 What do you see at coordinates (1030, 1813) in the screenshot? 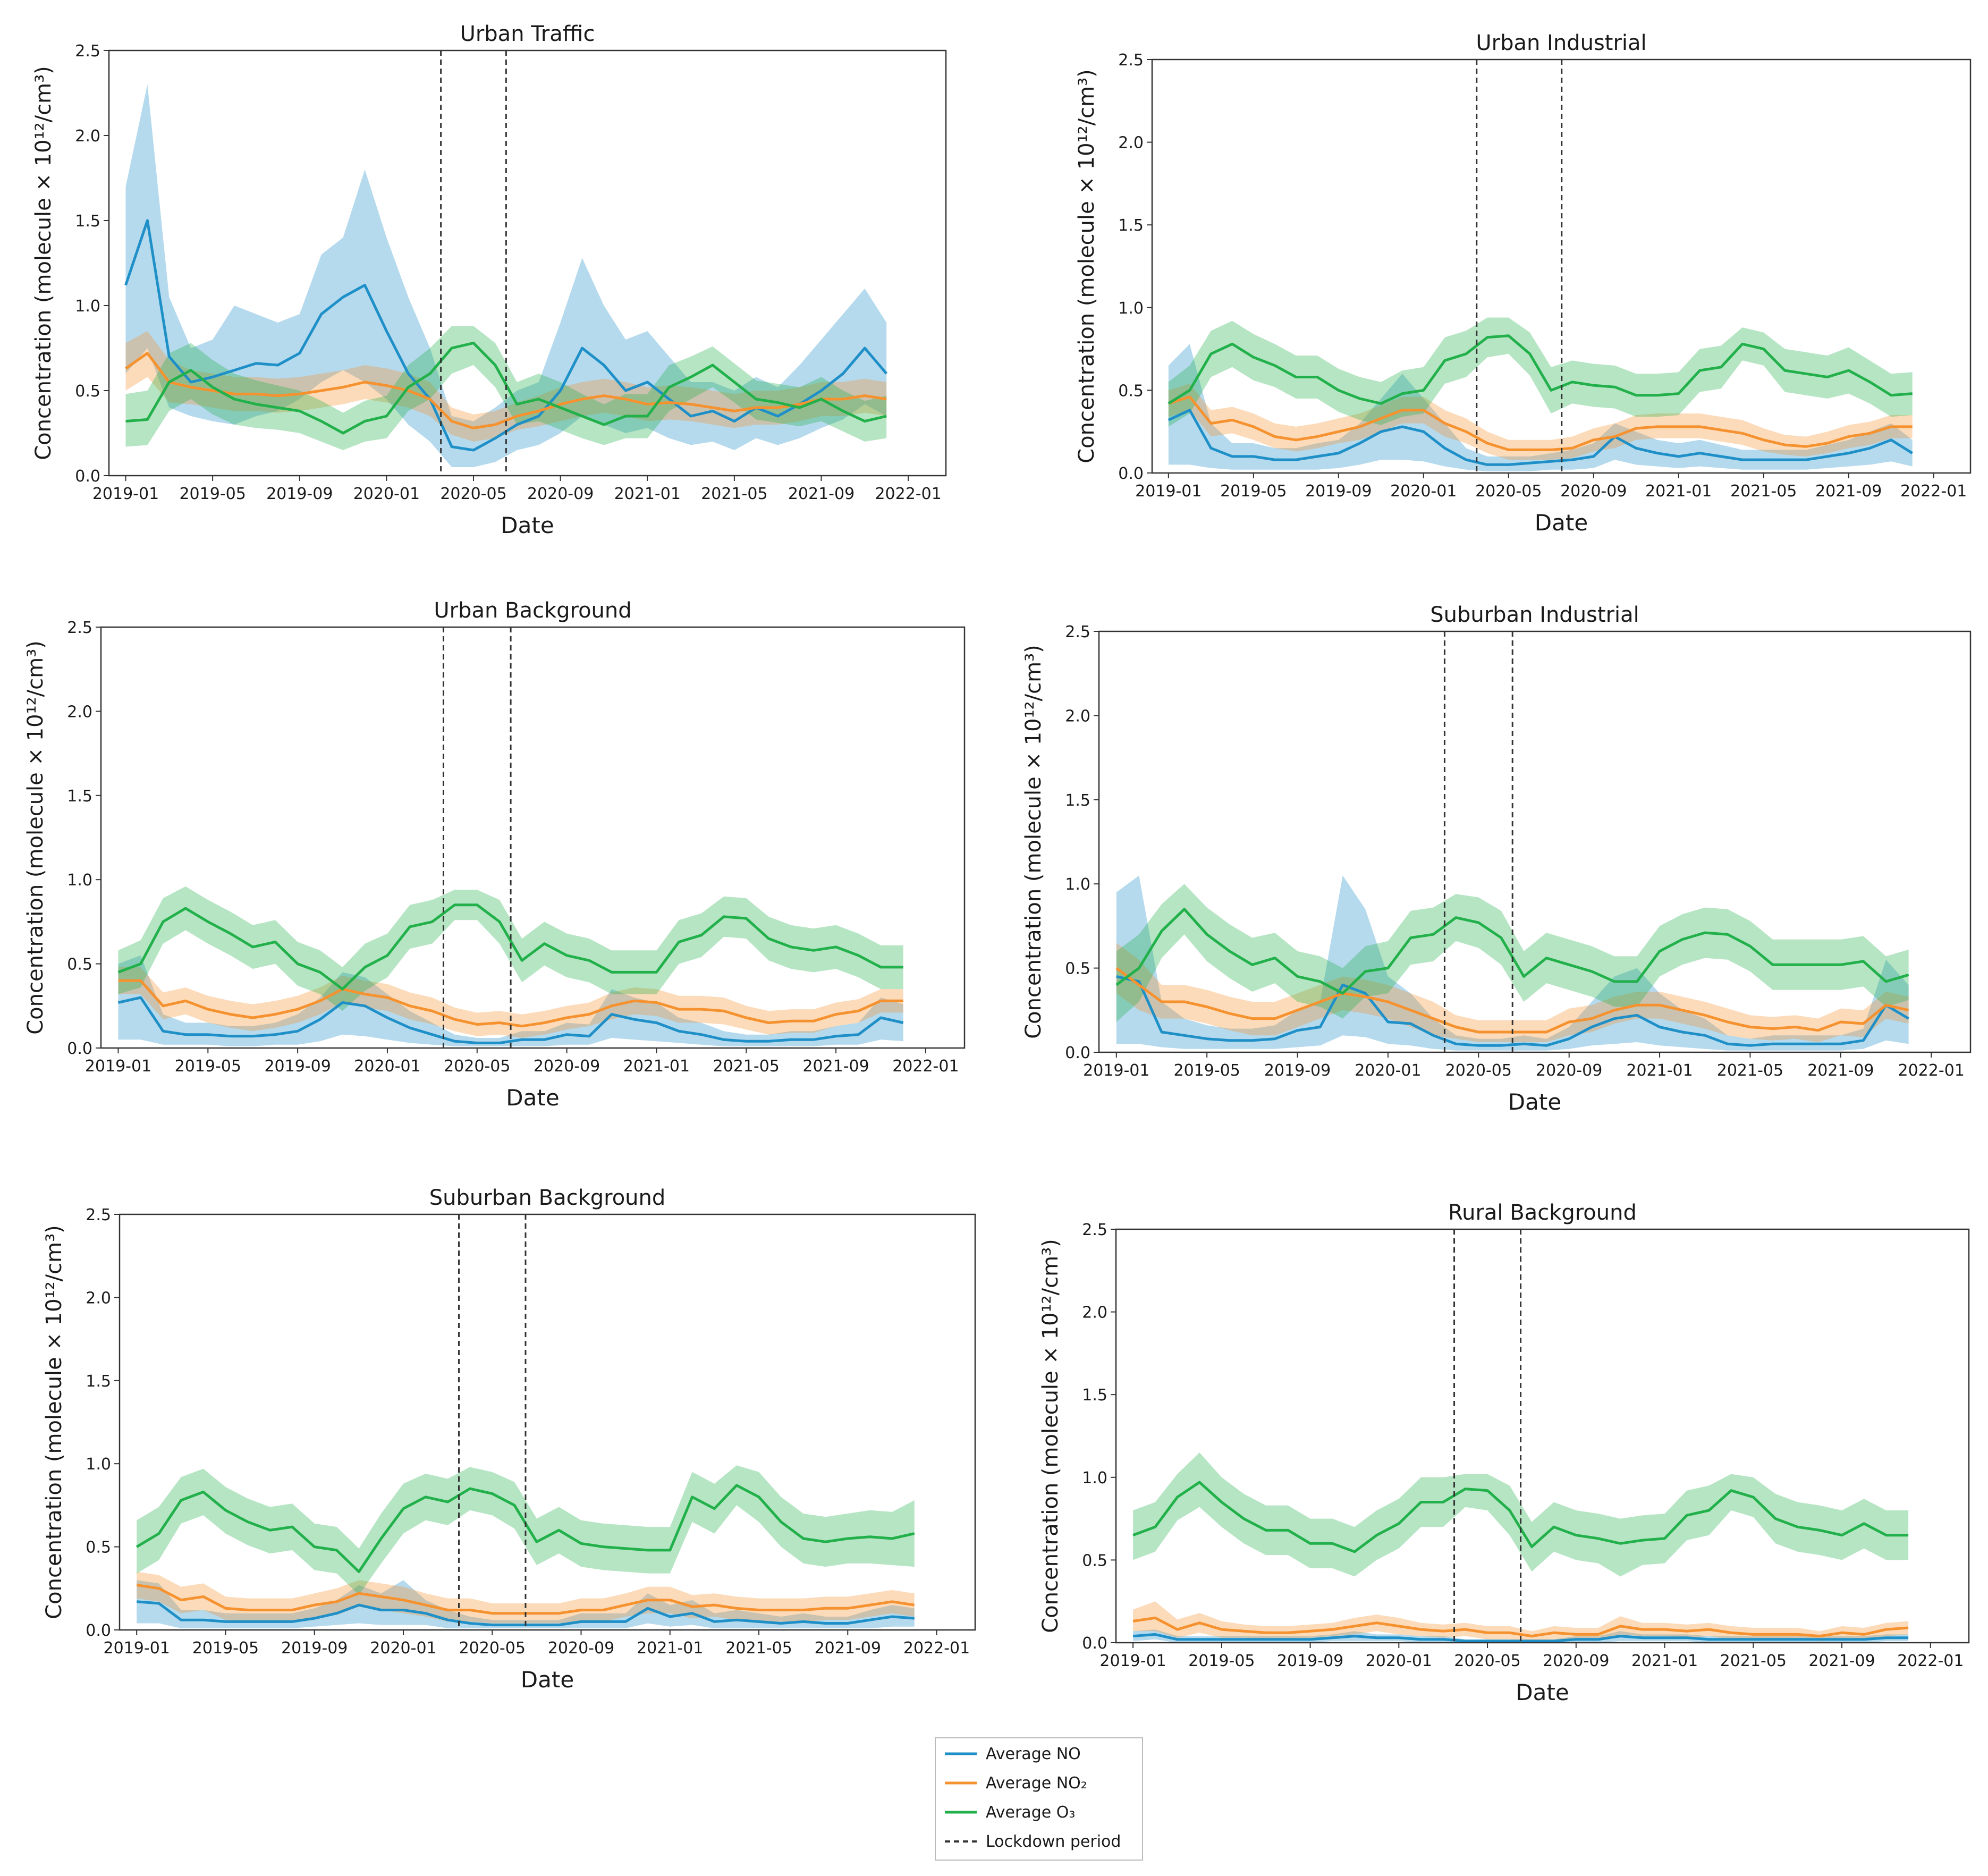
I see `legend-label-o3: Average O₃` at bounding box center [1030, 1813].